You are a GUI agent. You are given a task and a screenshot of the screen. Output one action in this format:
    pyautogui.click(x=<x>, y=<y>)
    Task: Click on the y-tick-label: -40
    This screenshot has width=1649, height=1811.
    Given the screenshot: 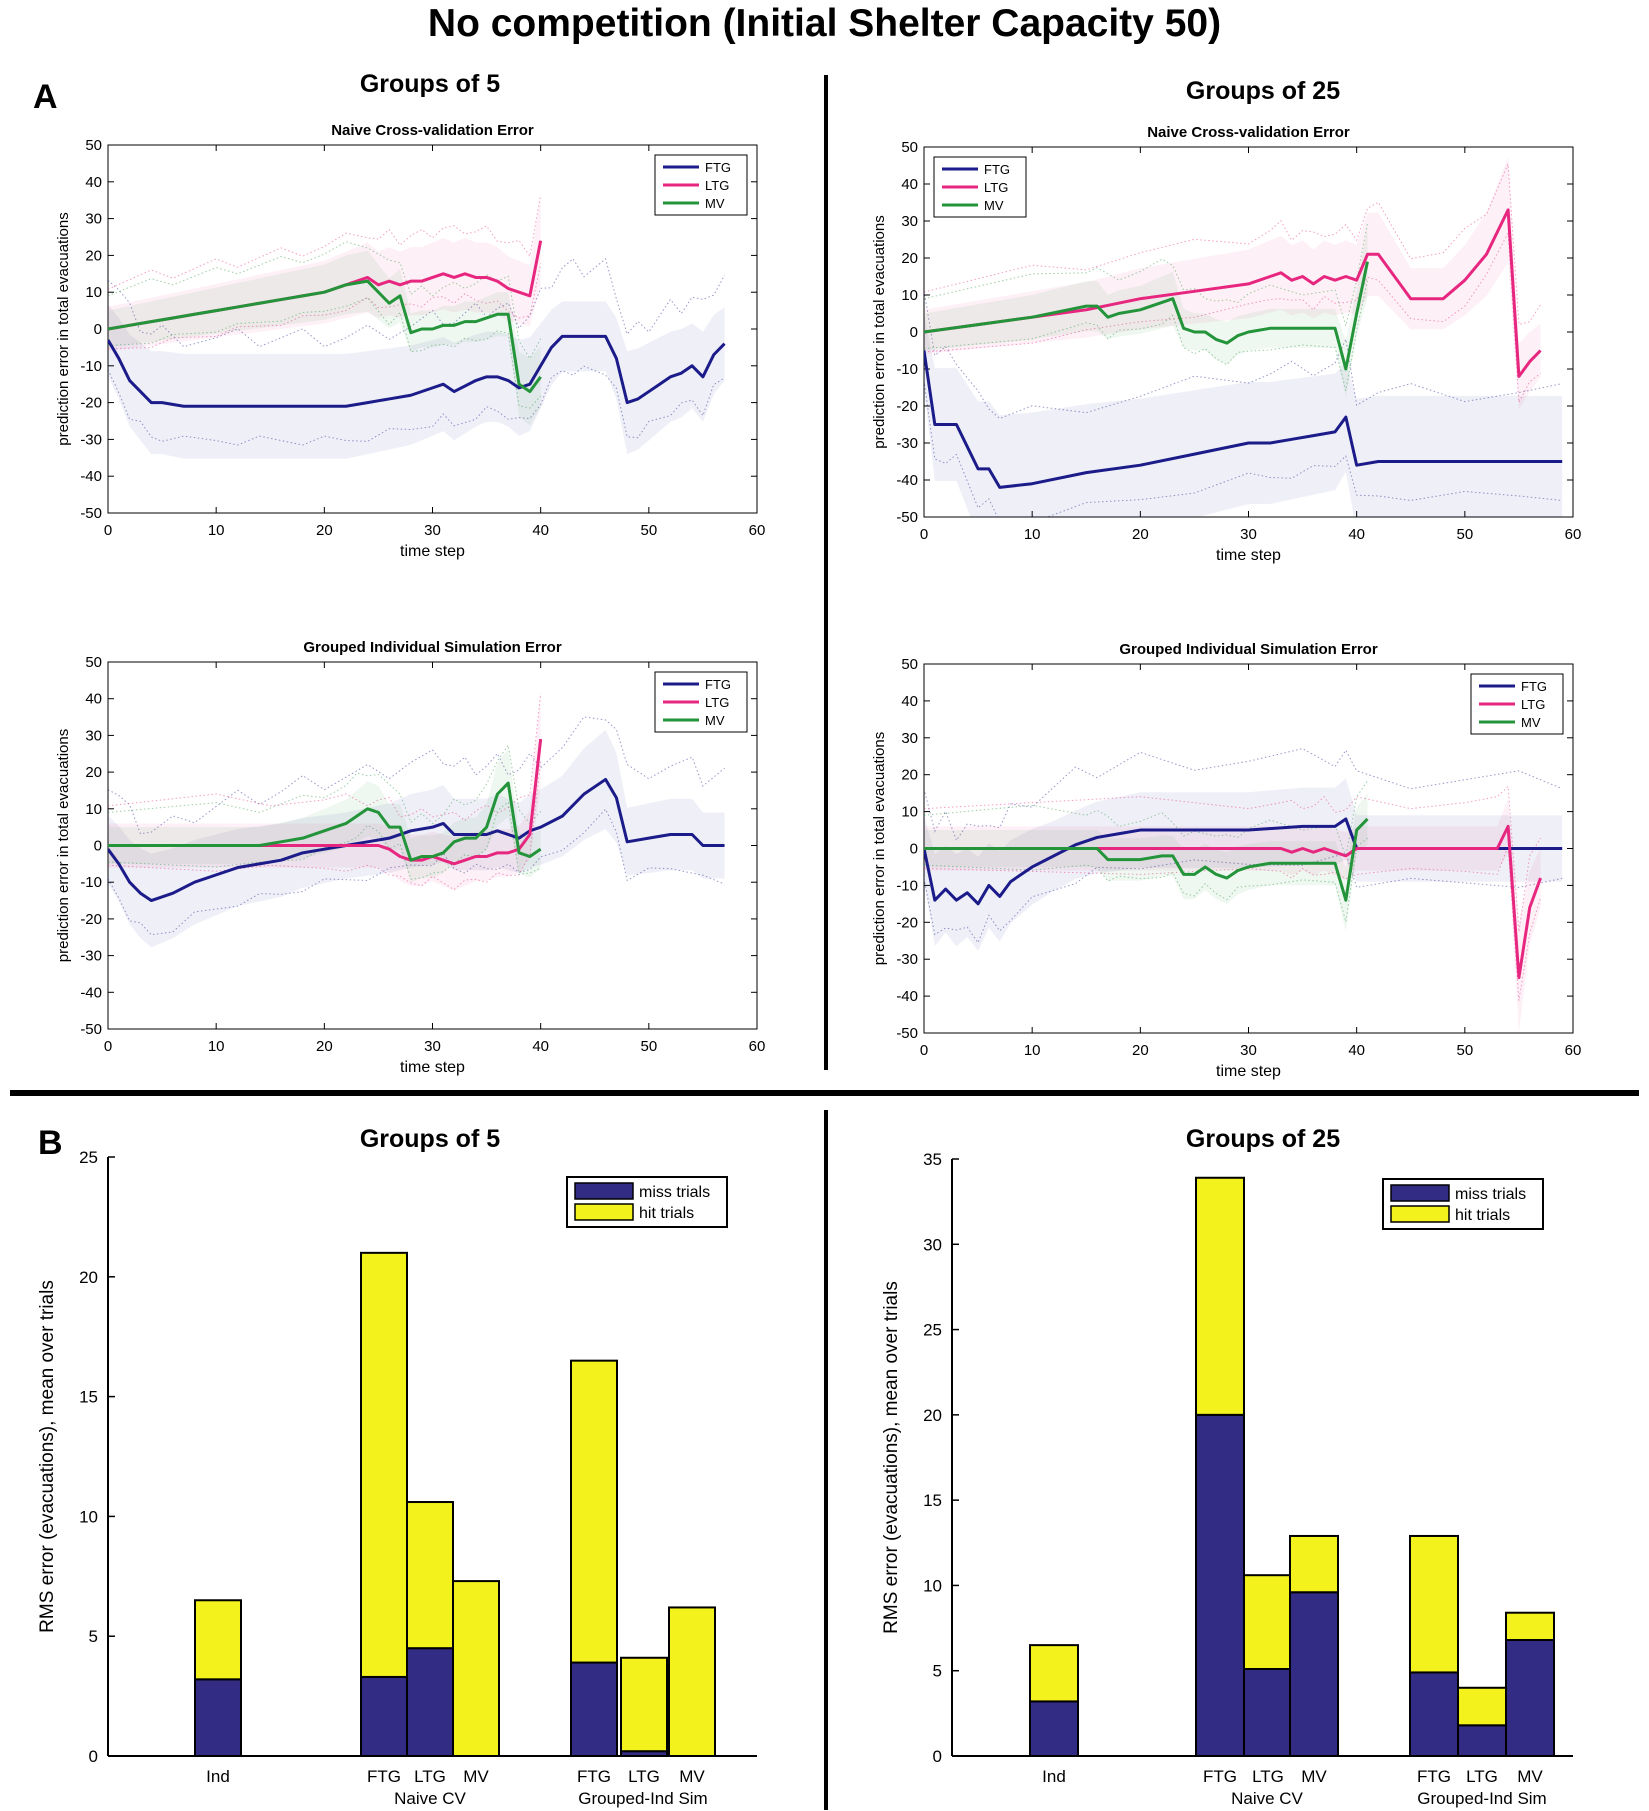 What is the action you would take?
    pyautogui.click(x=907, y=996)
    